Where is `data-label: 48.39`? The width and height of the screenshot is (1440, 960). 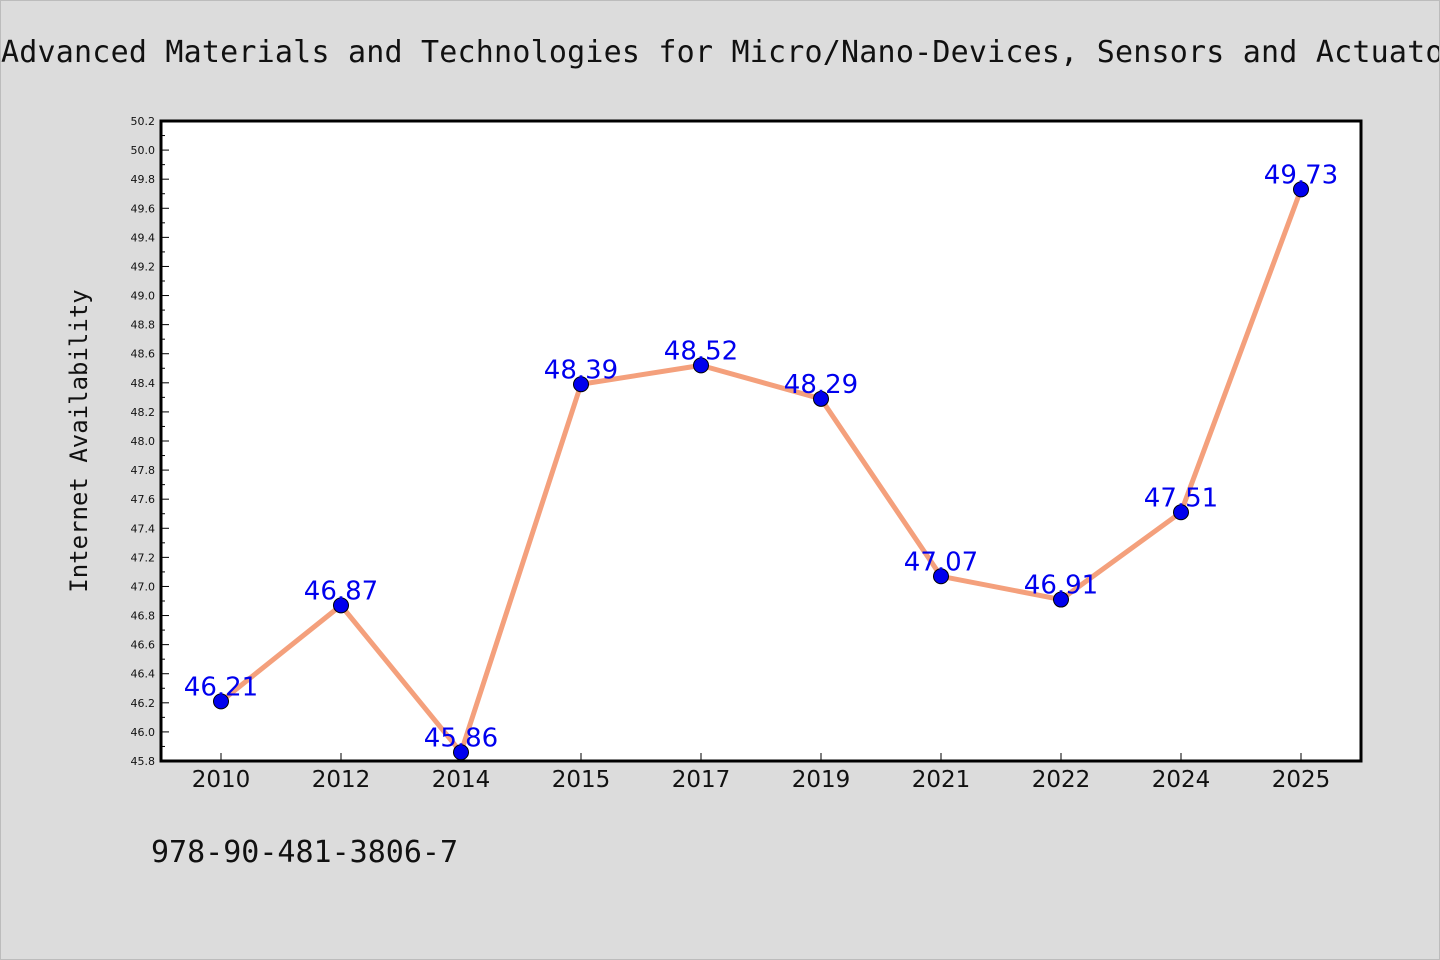
data-label: 48.39 is located at coordinates (581, 370).